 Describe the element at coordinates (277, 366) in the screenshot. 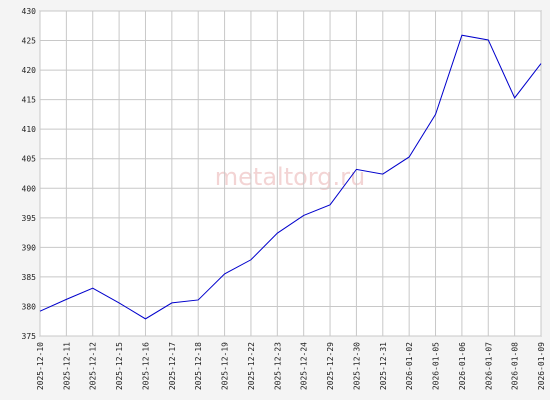

I see `x-tick-label: 2025-12-23` at that location.